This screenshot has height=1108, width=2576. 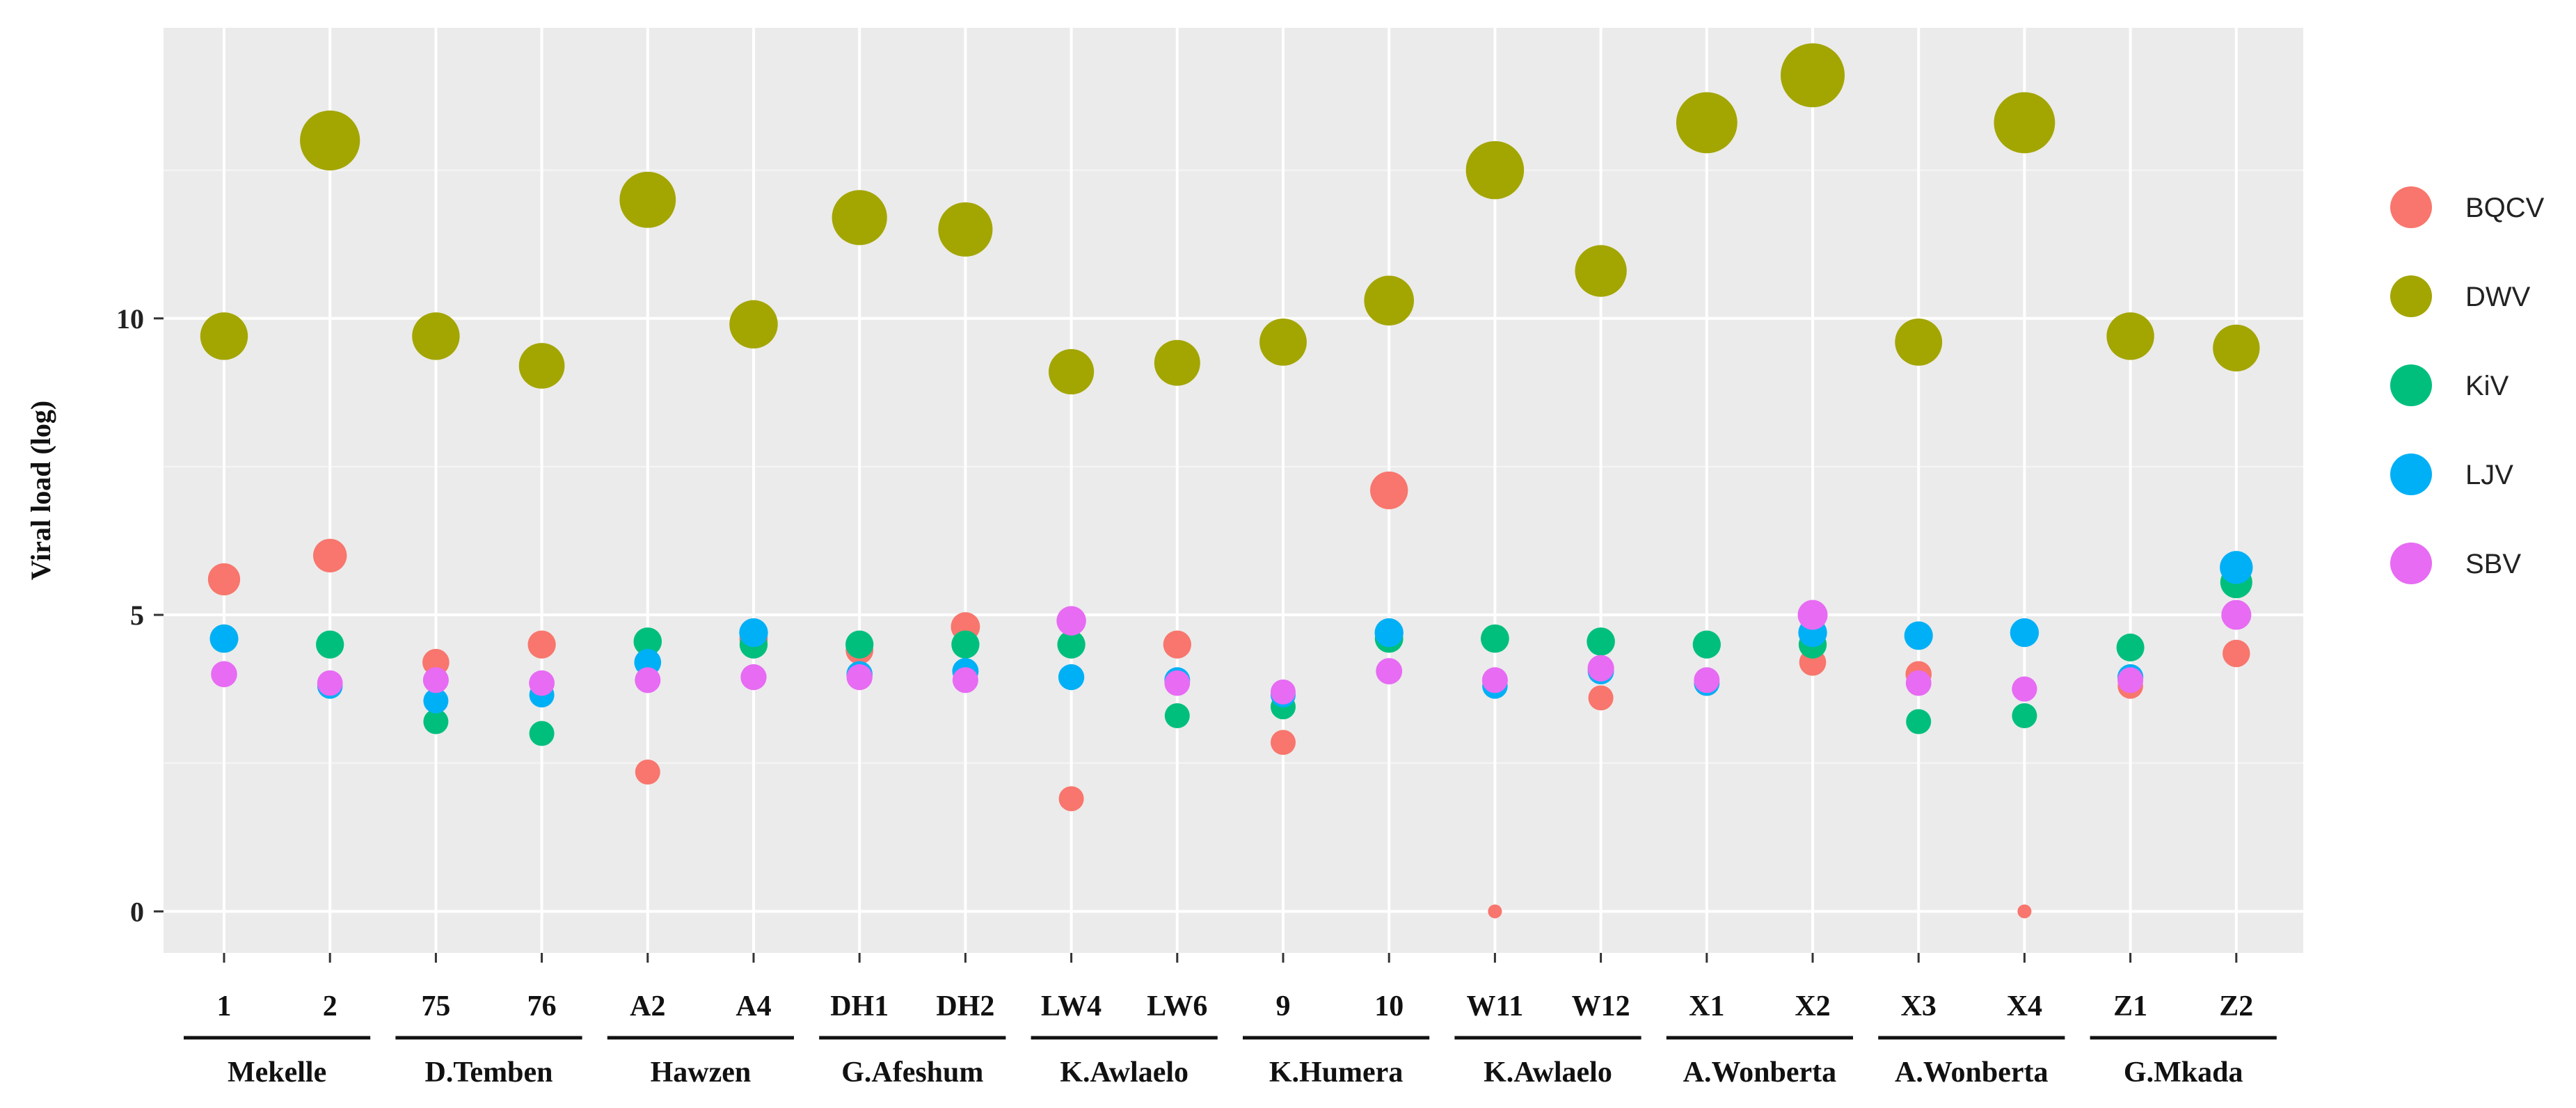 What do you see at coordinates (2411, 385) in the screenshot?
I see `legend-key-kiv` at bounding box center [2411, 385].